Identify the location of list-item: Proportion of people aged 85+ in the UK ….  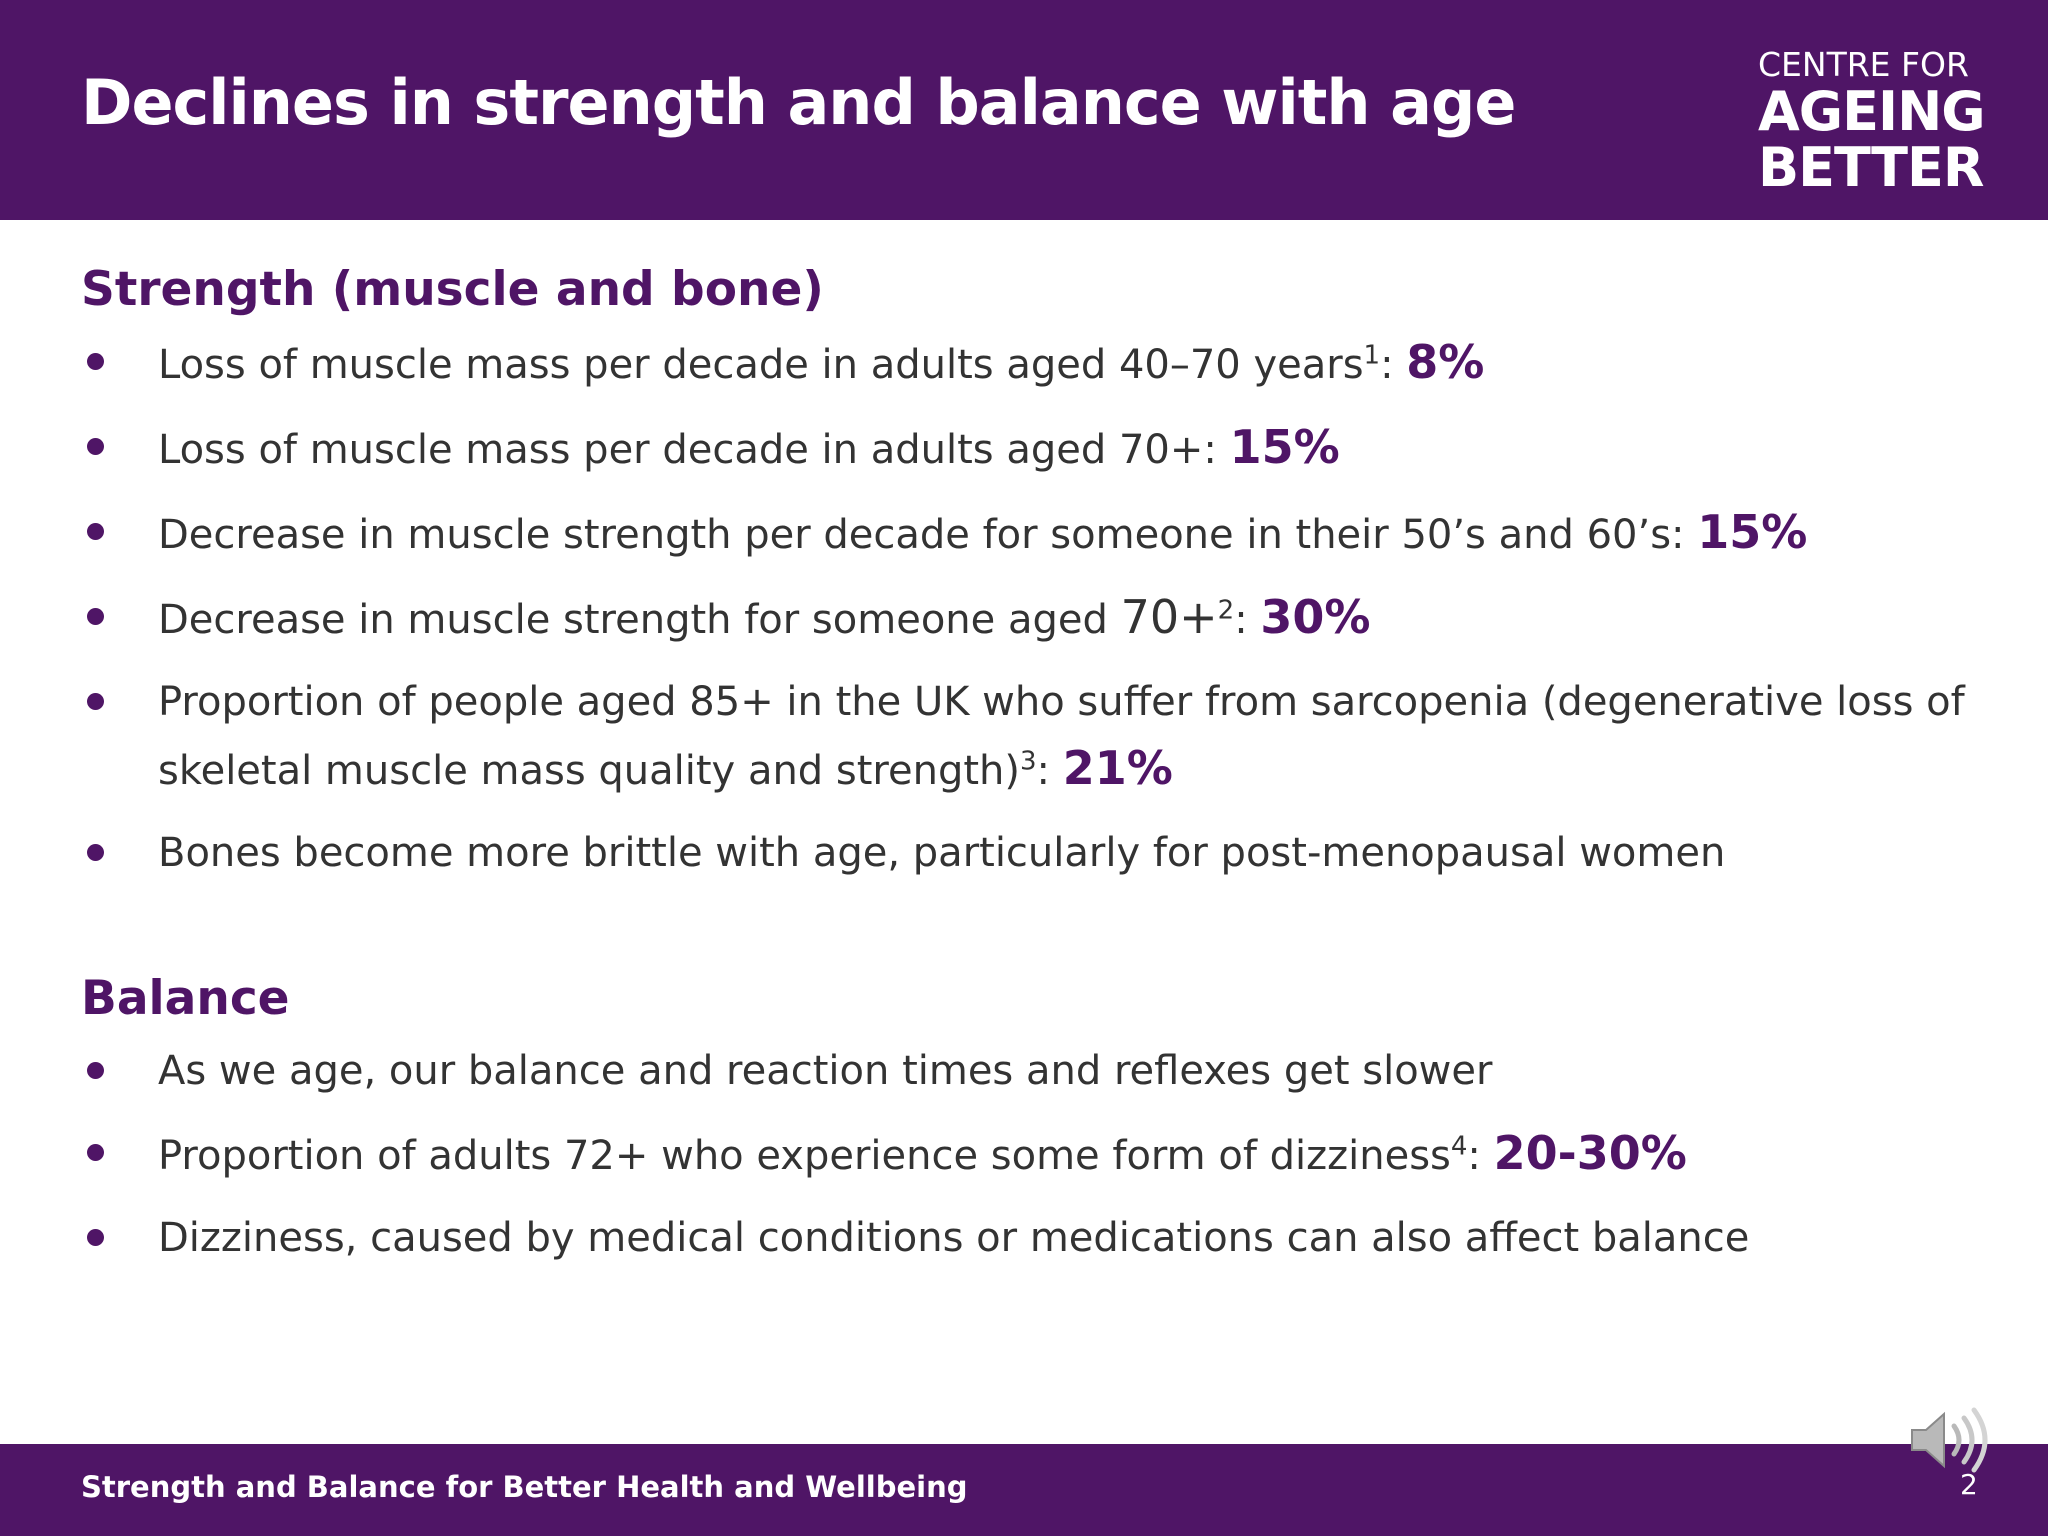
(1064, 736).